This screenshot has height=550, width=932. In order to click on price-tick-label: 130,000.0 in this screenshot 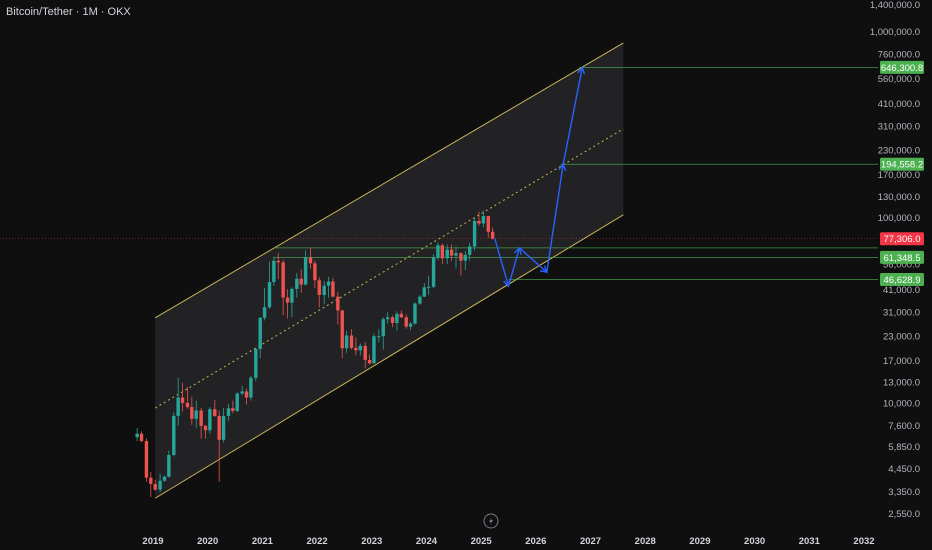, I will do `click(899, 197)`.